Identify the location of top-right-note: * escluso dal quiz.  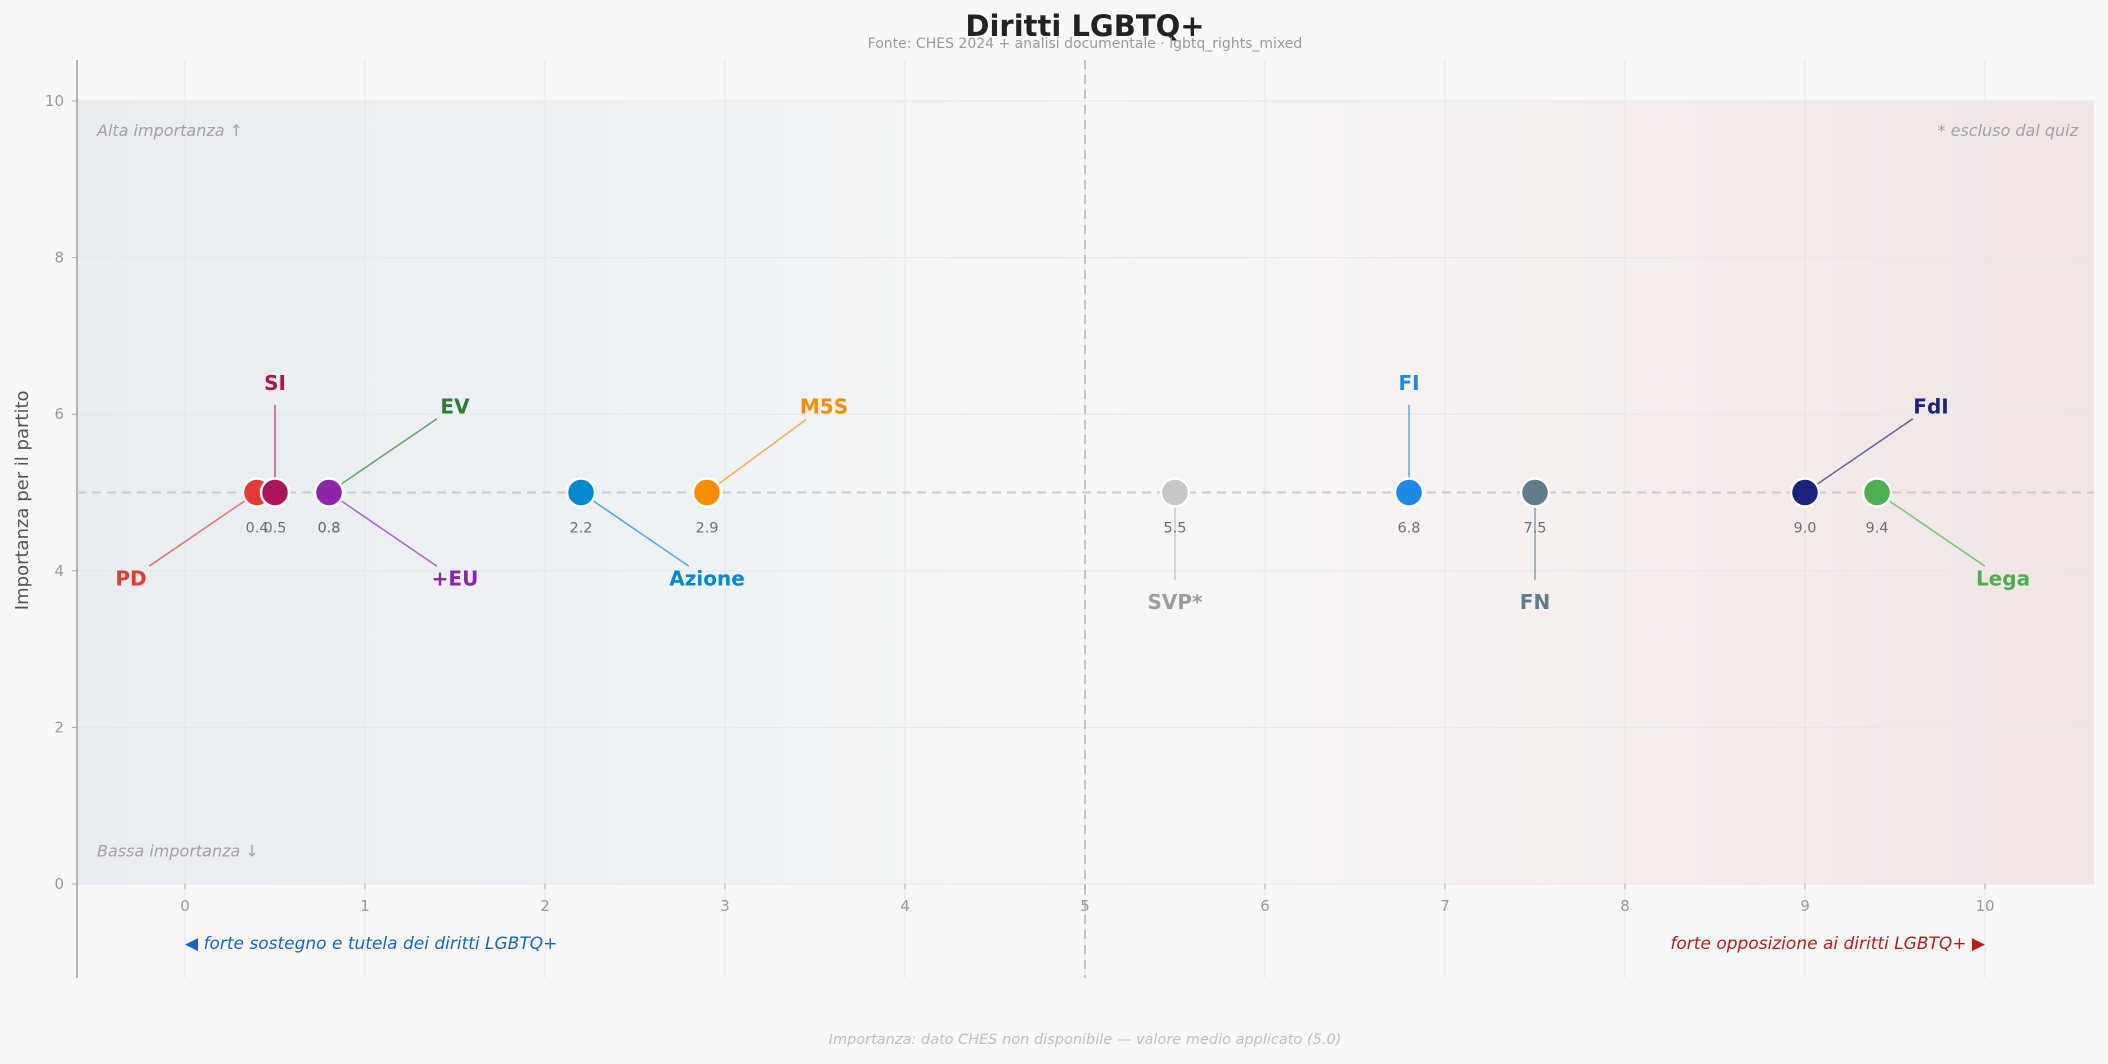
(2008, 130).